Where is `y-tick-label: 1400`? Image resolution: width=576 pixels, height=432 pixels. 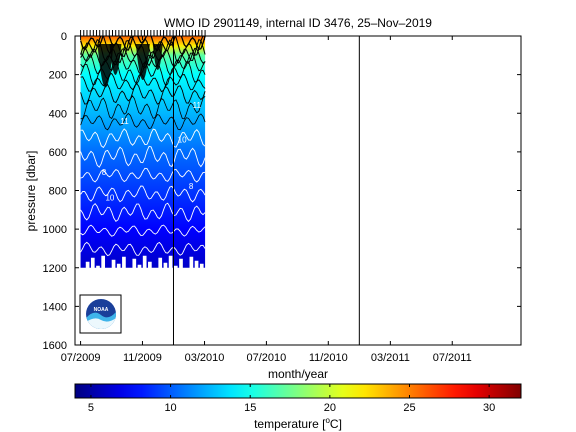
y-tick-label: 1400 is located at coordinates (55, 307).